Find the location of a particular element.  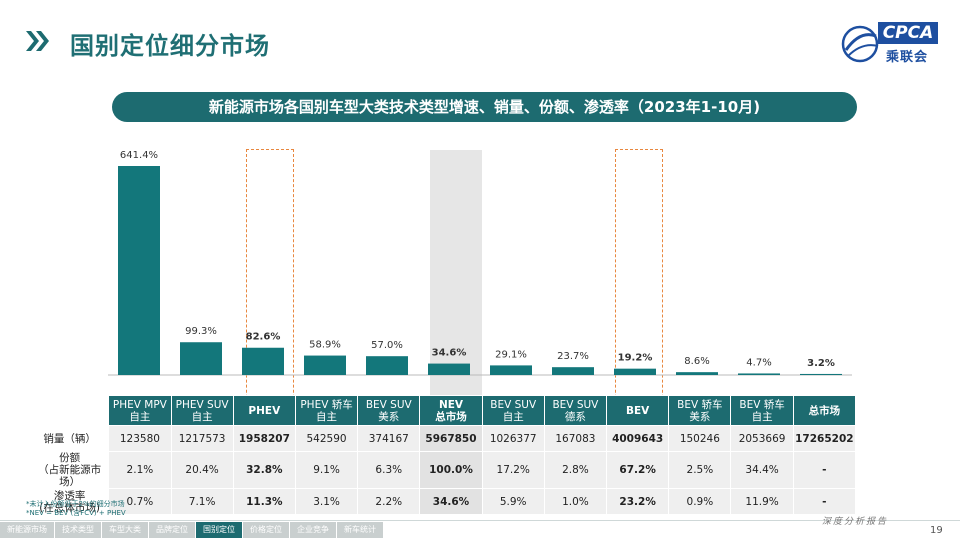

column-header: NEV 总市场 is located at coordinates (451, 410).